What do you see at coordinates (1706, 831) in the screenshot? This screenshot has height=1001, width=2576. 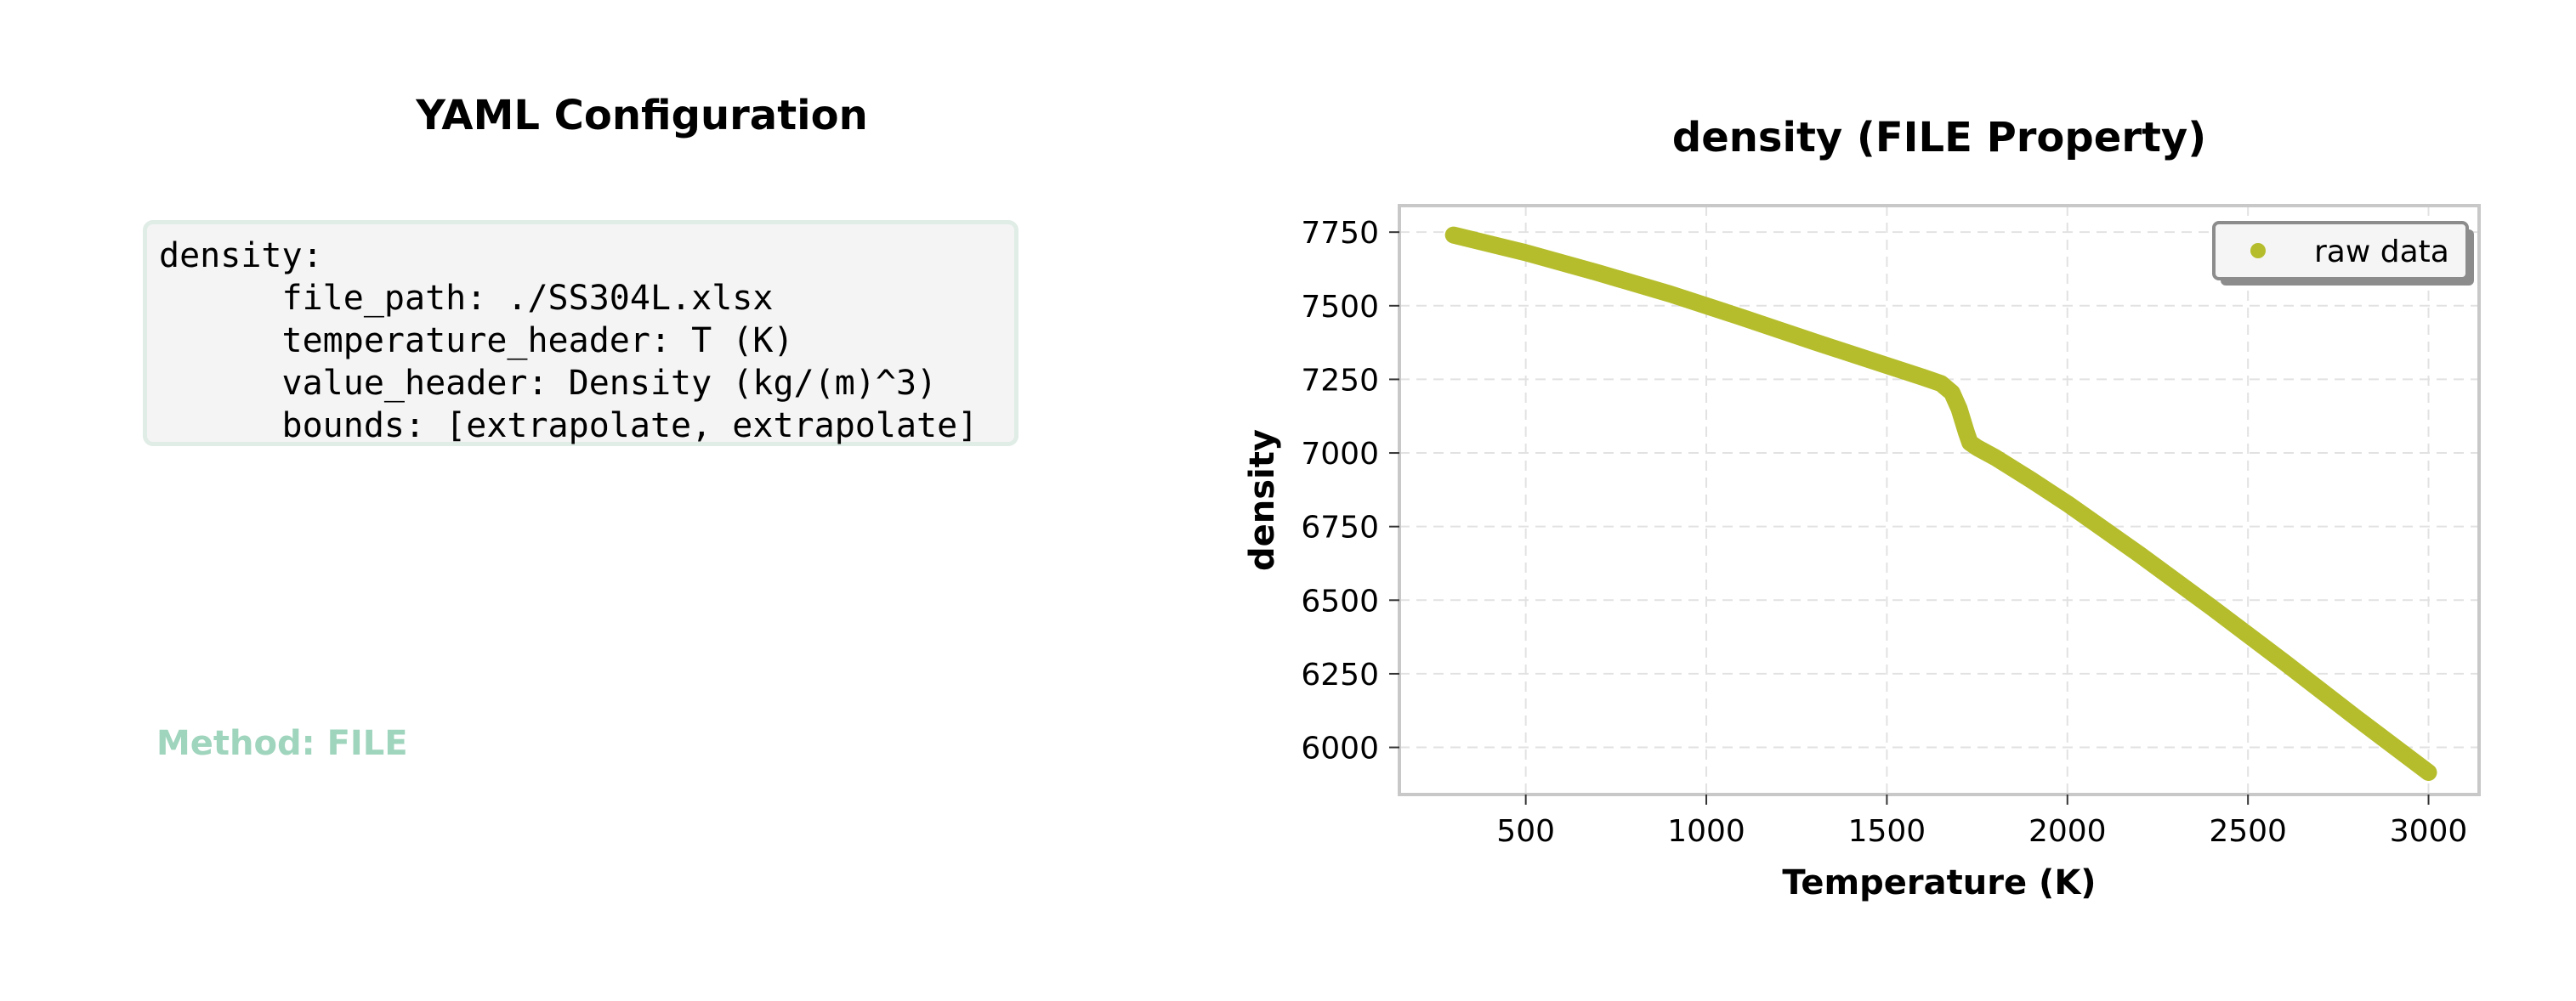 I see `x-tick-label: 1000` at bounding box center [1706, 831].